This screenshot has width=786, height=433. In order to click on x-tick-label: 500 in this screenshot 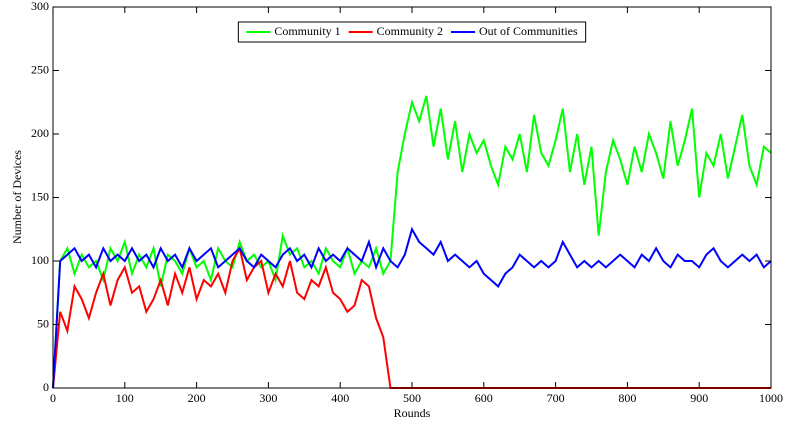, I will do `click(412, 398)`.